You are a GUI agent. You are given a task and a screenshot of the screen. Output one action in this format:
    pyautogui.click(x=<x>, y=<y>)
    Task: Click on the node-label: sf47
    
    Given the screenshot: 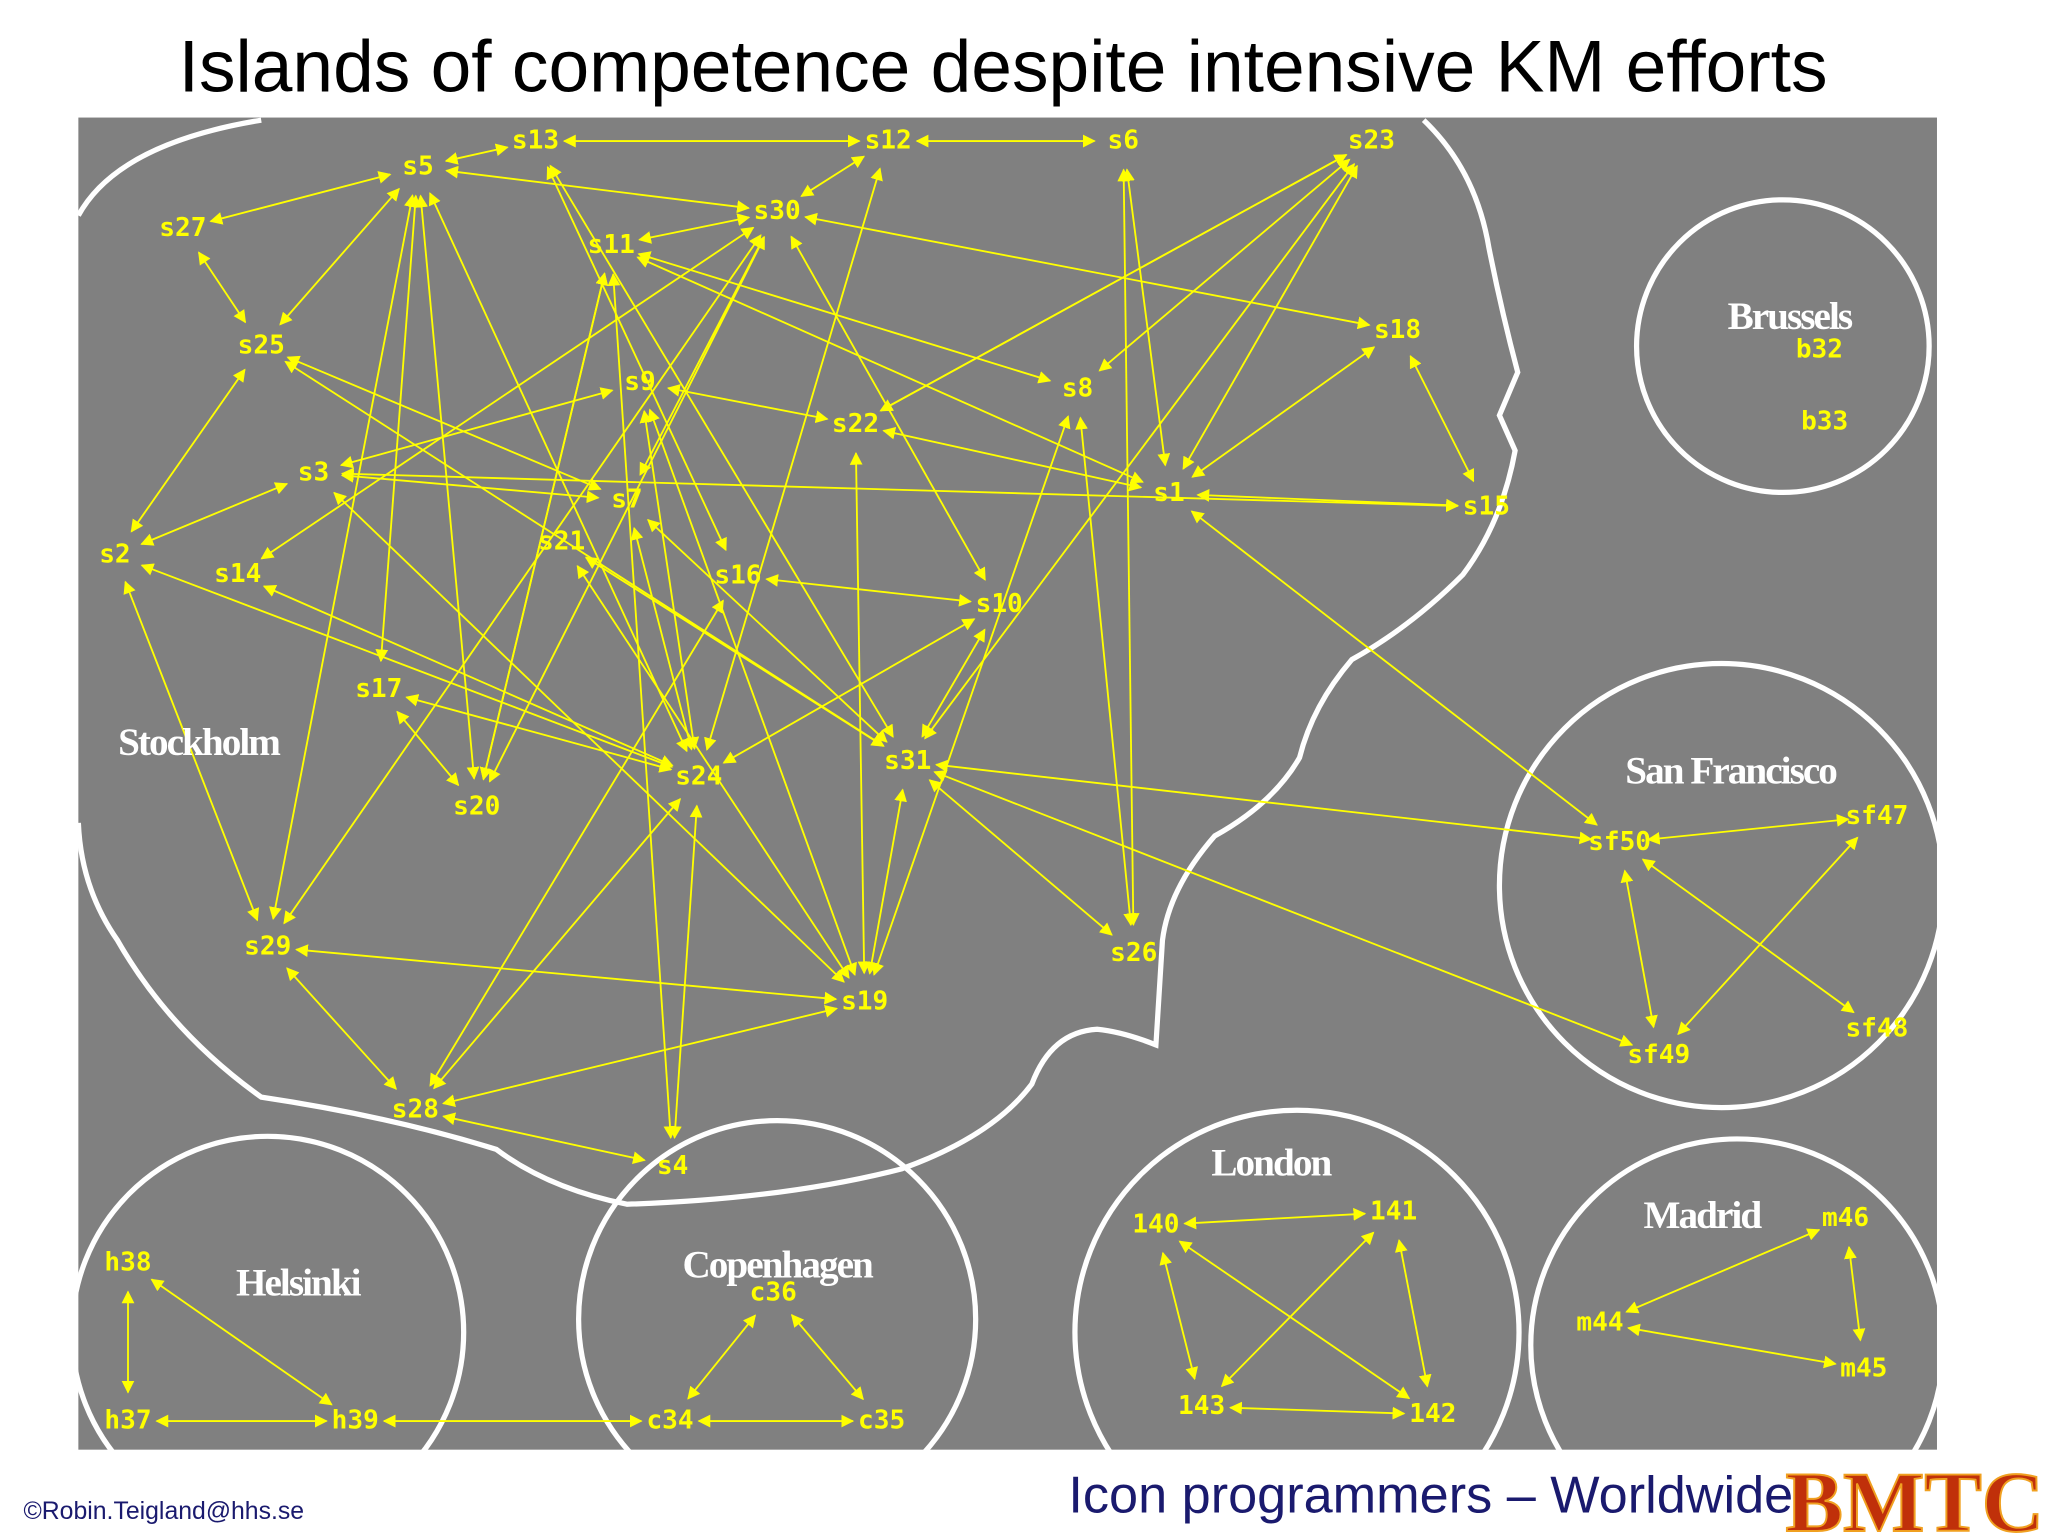 What is the action you would take?
    pyautogui.click(x=1876, y=816)
    